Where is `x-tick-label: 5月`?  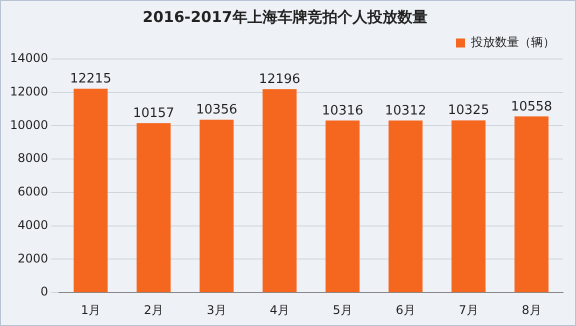
x-tick-label: 5月 is located at coordinates (342, 309).